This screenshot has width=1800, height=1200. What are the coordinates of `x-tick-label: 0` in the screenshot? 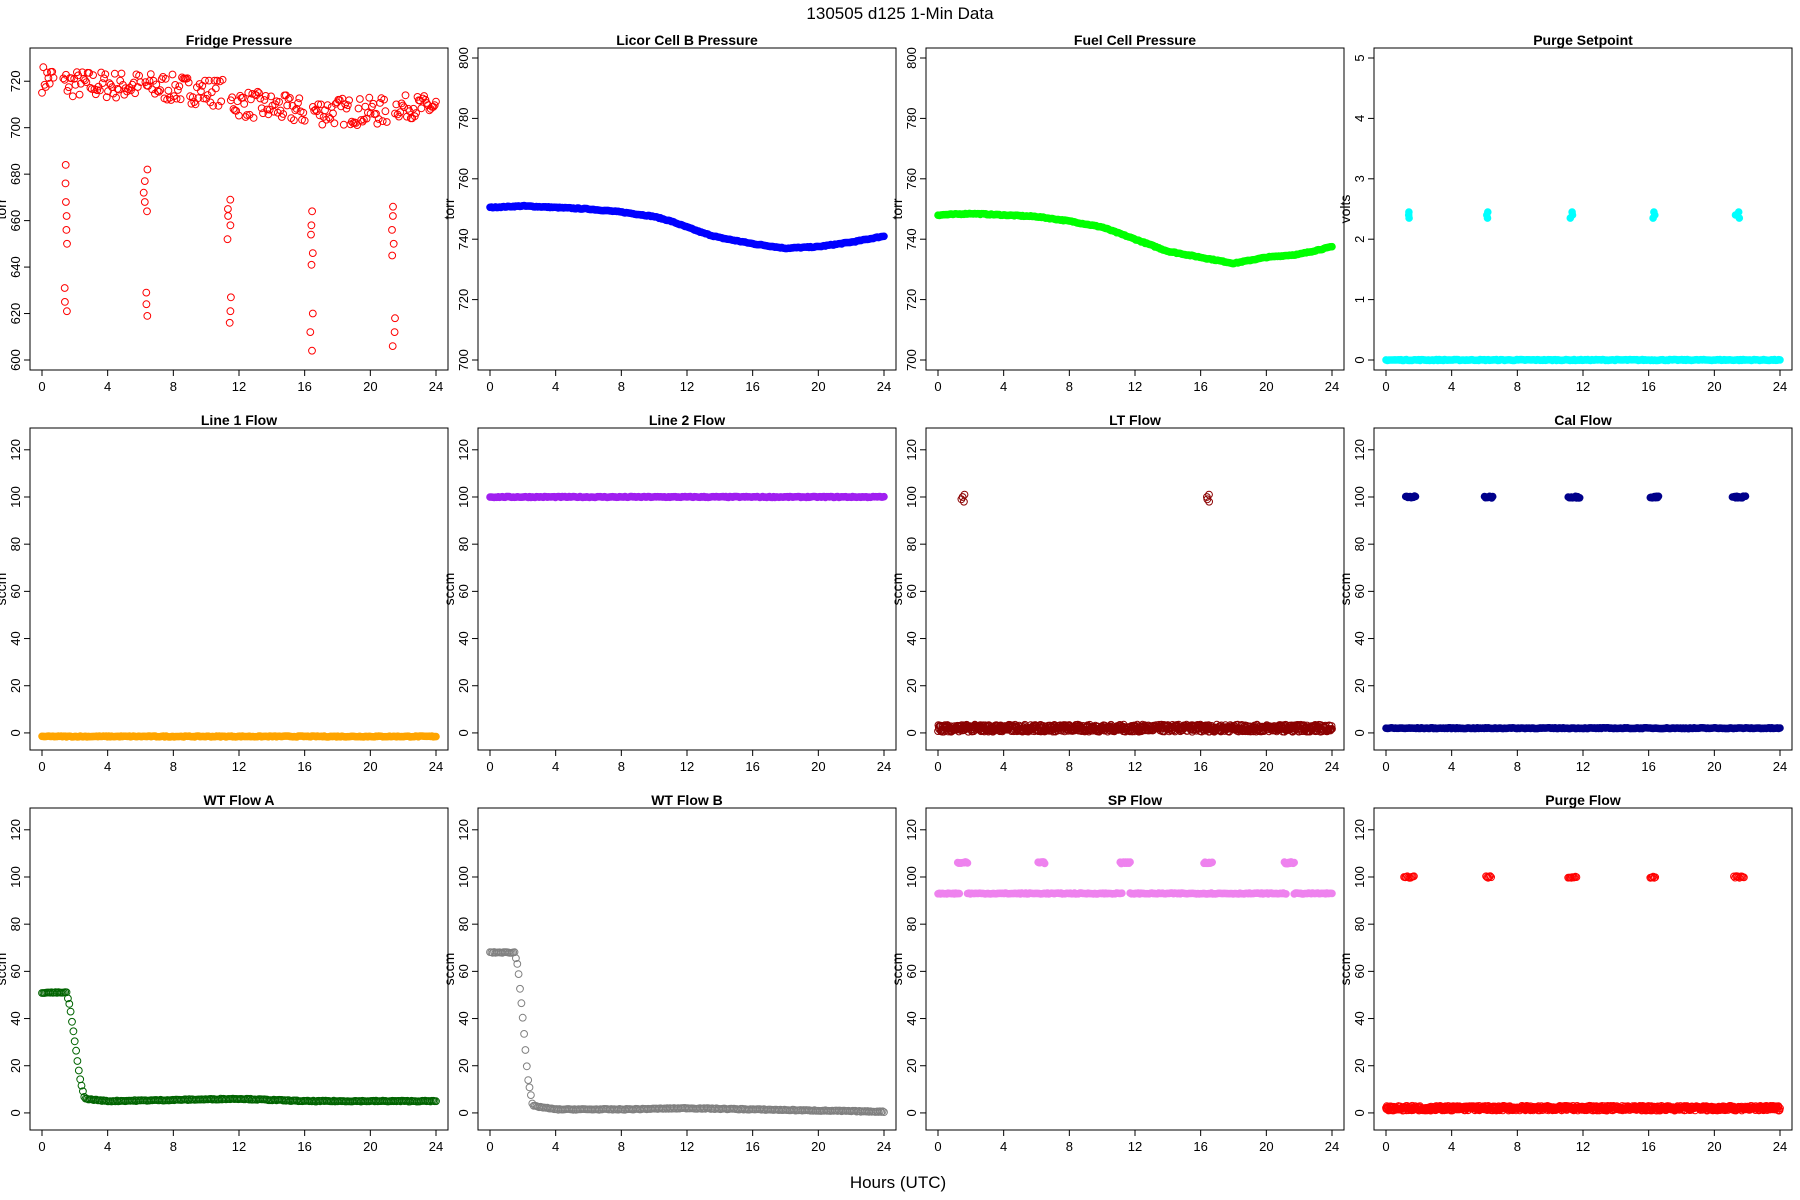 It's located at (1385, 1146).